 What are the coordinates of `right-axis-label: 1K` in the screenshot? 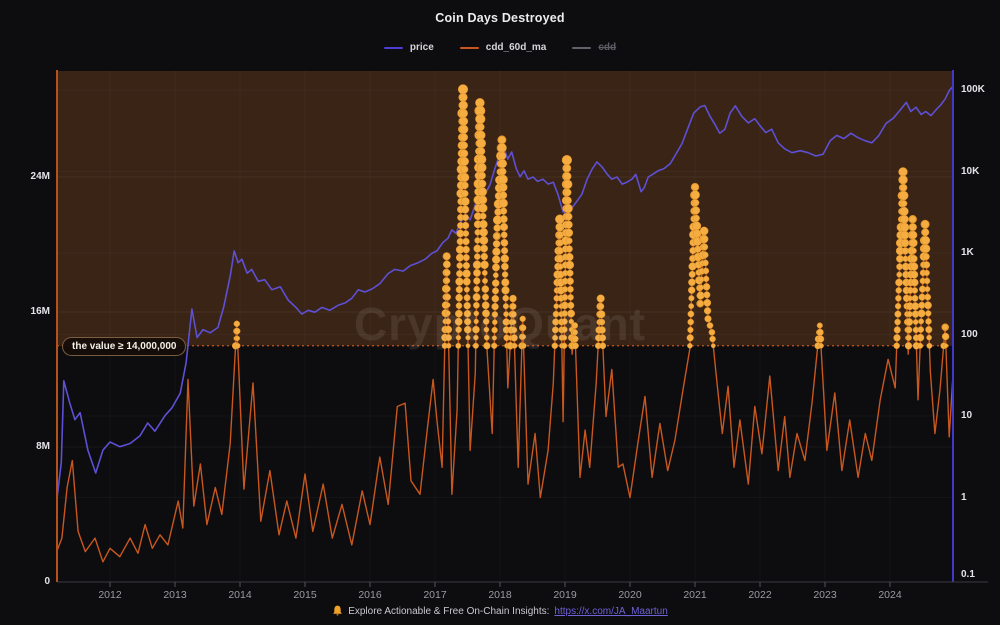 It's located at (967, 252).